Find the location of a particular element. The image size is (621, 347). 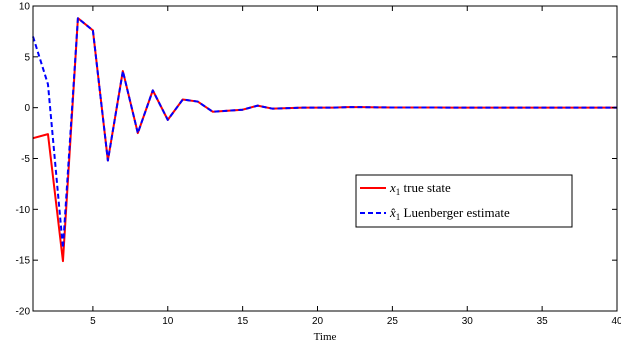

legend-entry-true-state: x1 true state is located at coordinates (420, 188).